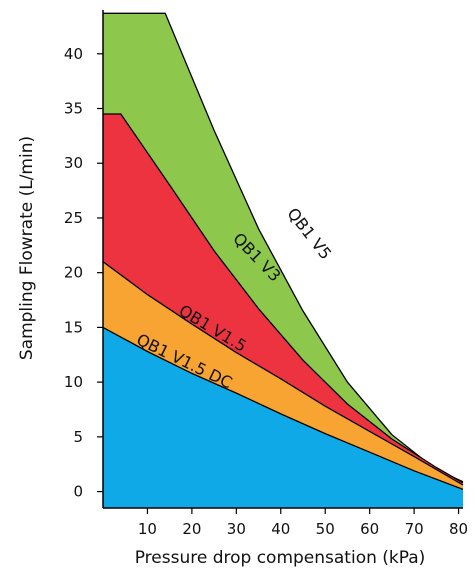 This screenshot has height=572, width=475. Describe the element at coordinates (73, 273) in the screenshot. I see `y-tick-label: 20` at that location.